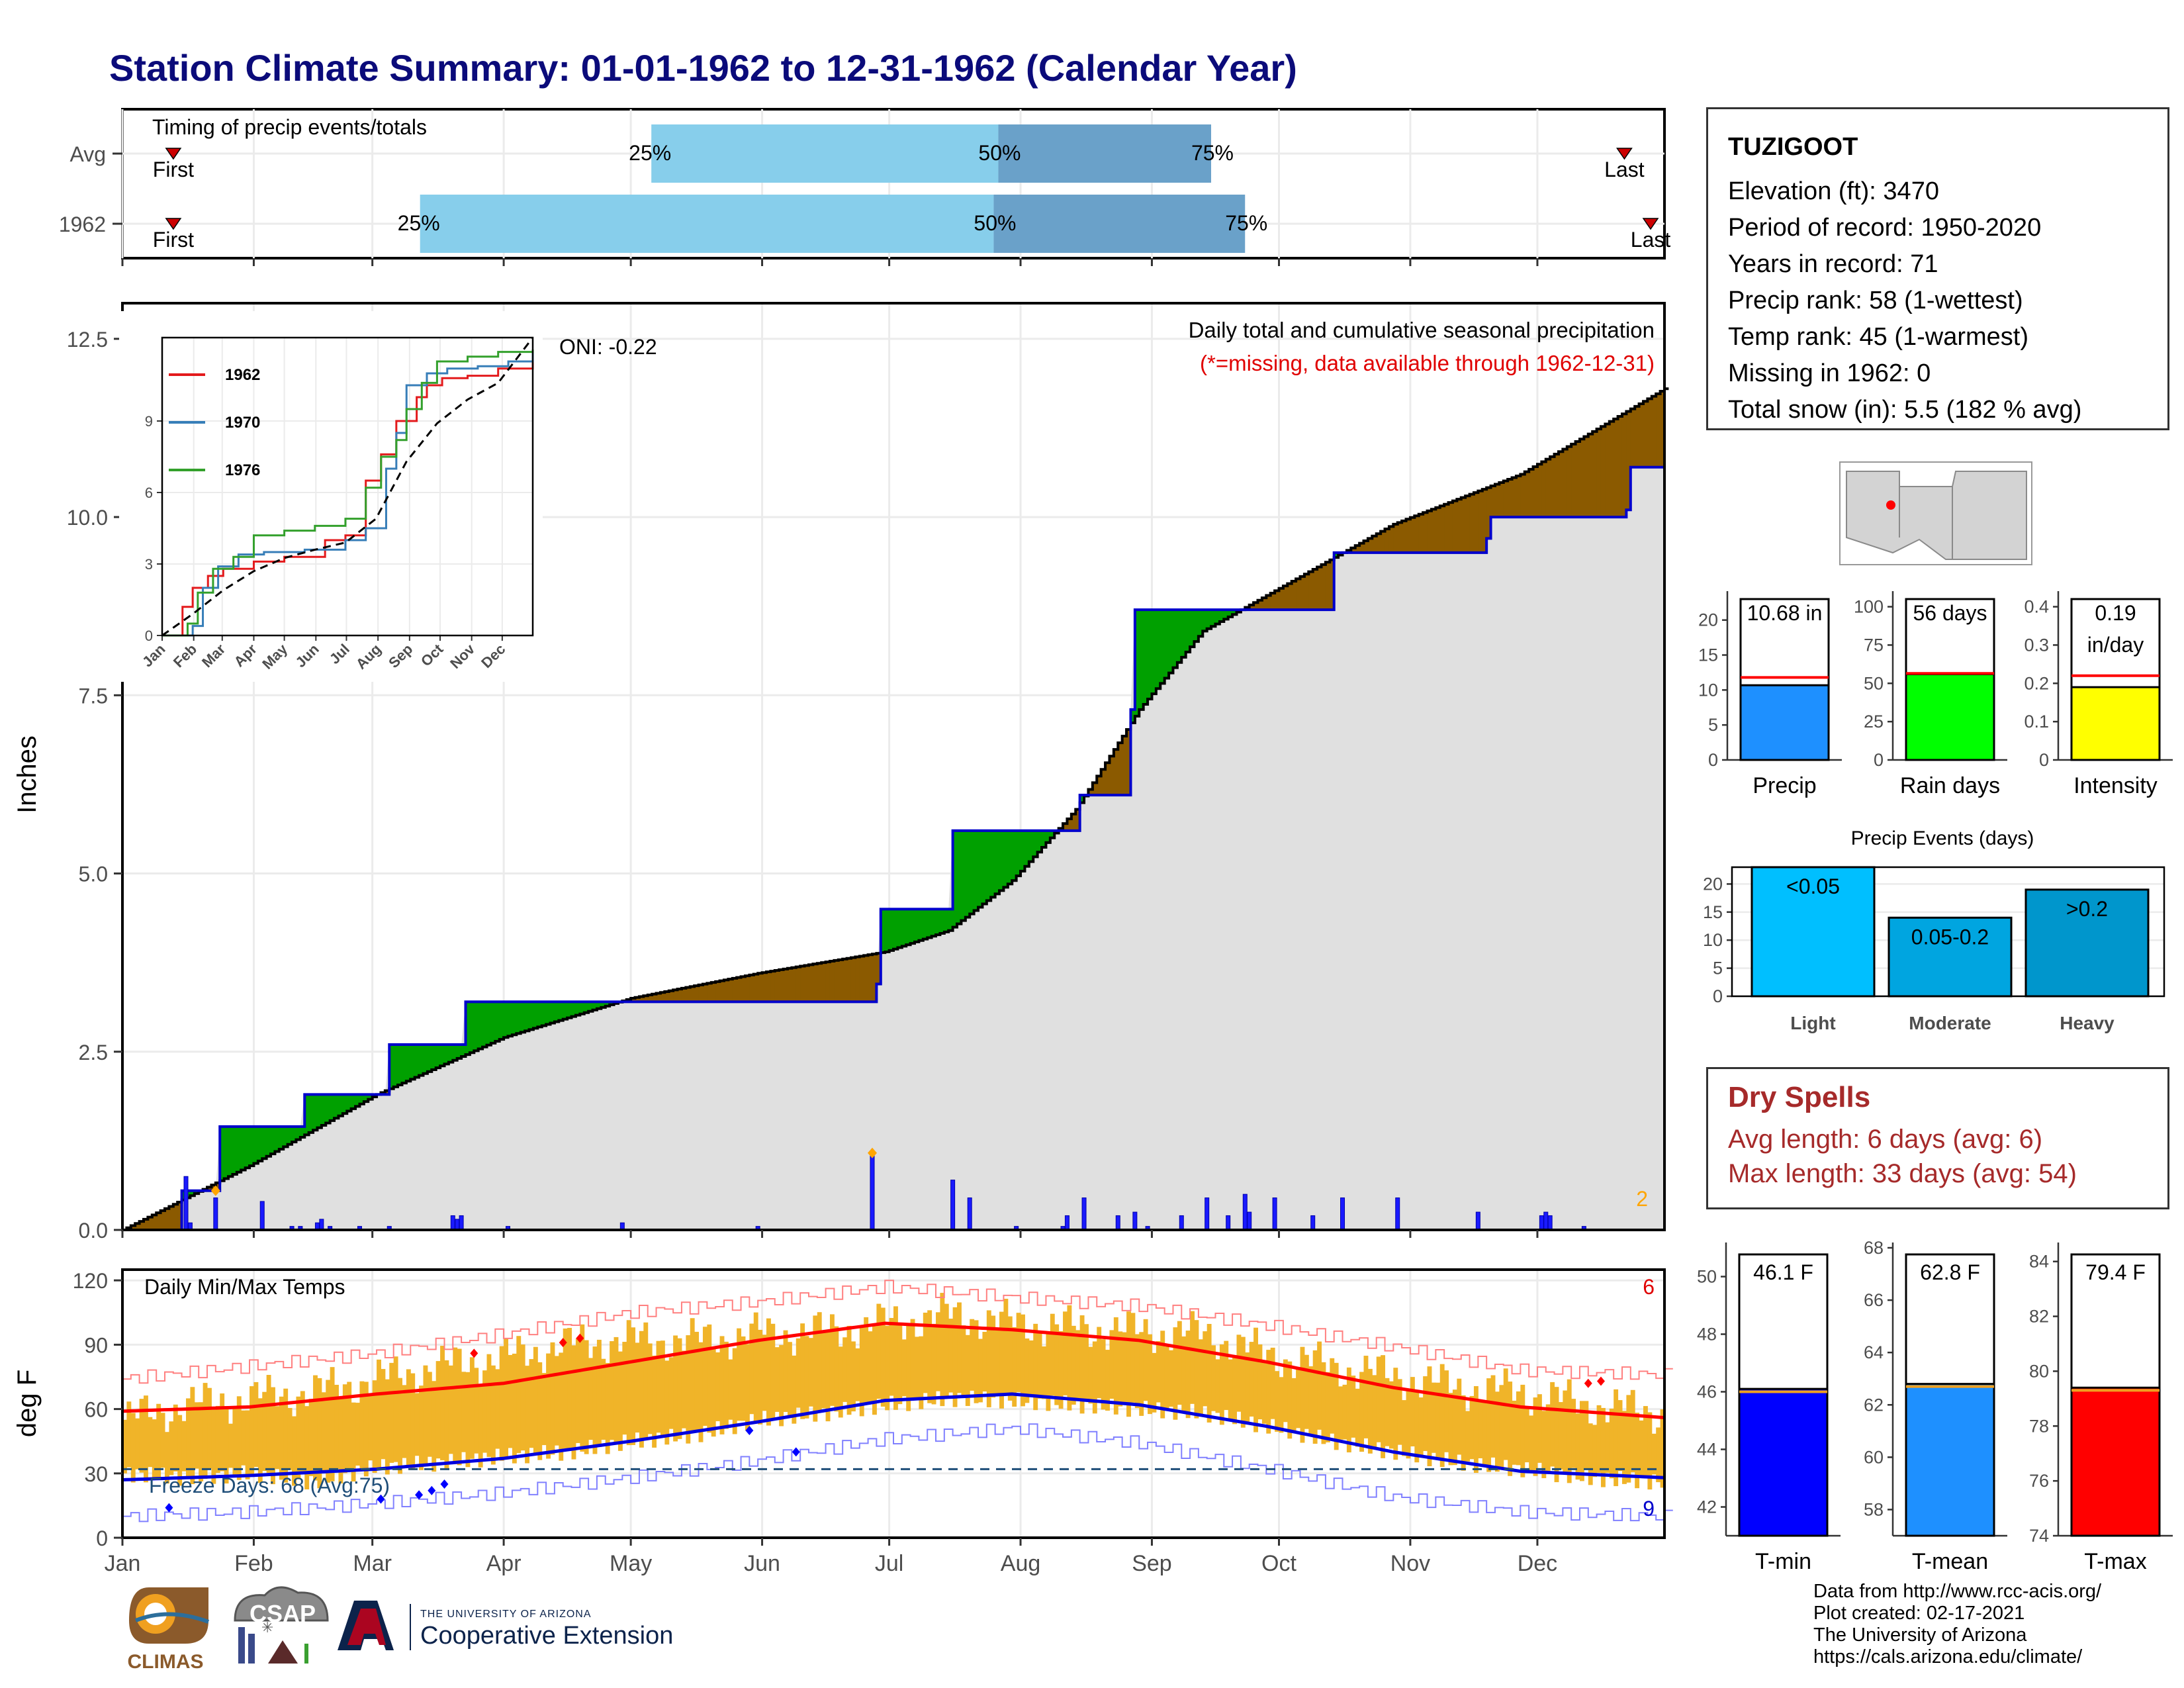  Describe the element at coordinates (1783, 1561) in the screenshot. I see `tsummary-category-label: T-min` at that location.